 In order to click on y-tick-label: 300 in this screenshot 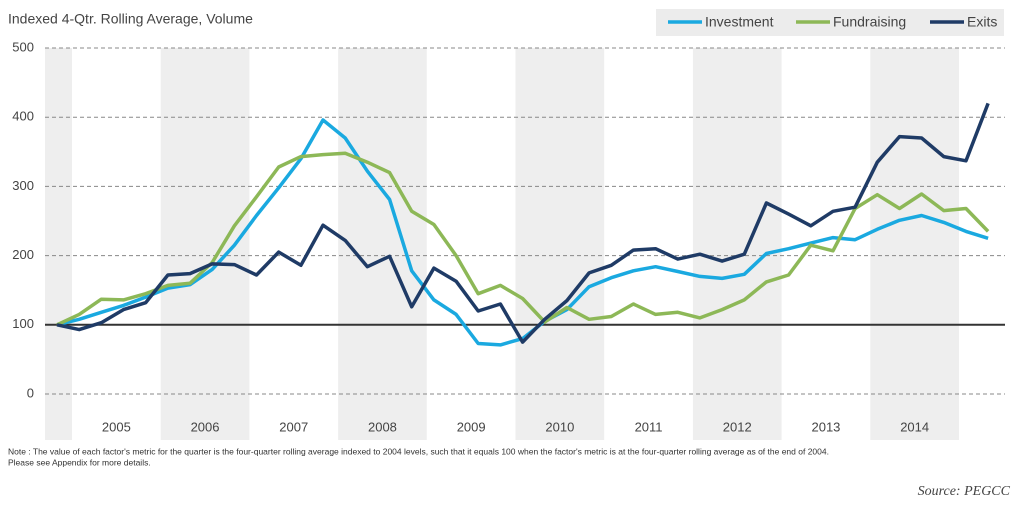, I will do `click(23, 185)`.